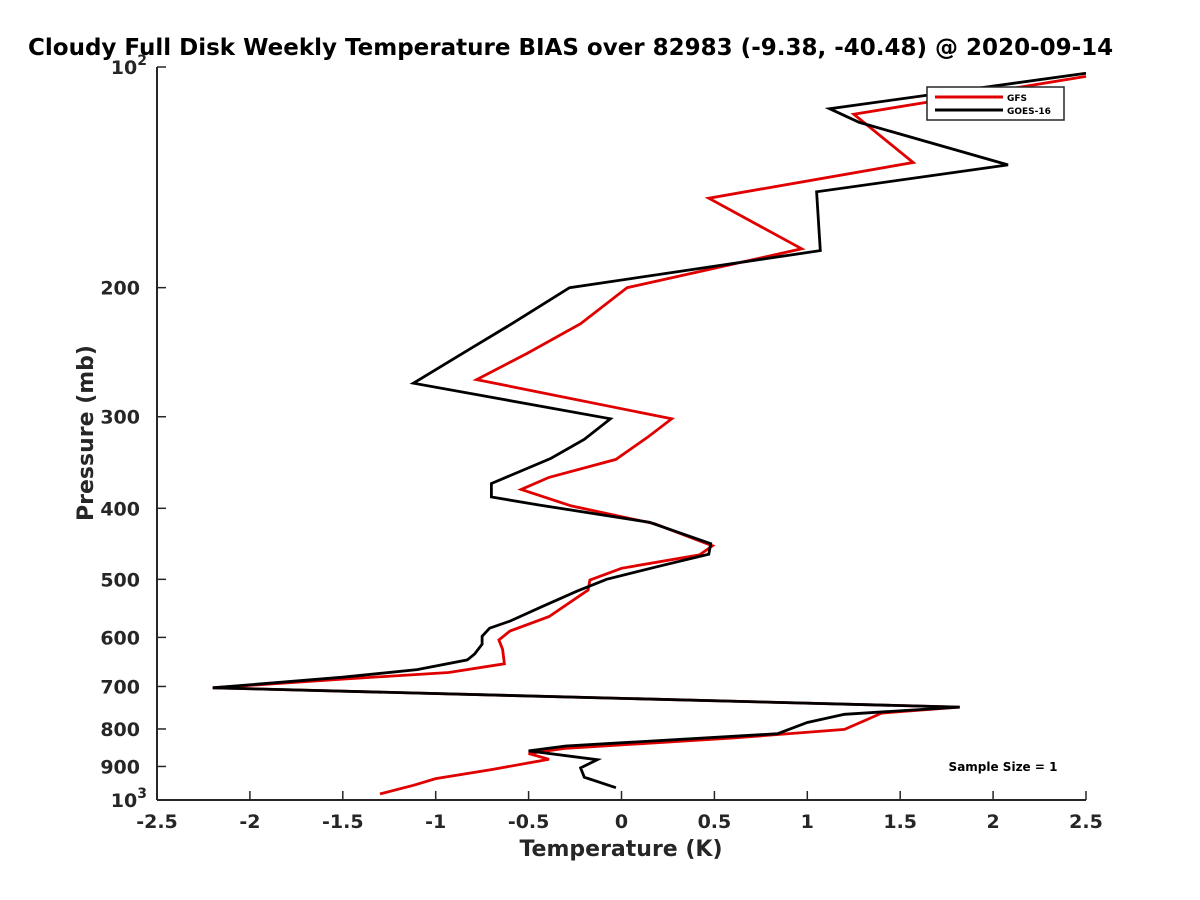 The width and height of the screenshot is (1200, 900). I want to click on x-tick-label: 0.5, so click(715, 822).